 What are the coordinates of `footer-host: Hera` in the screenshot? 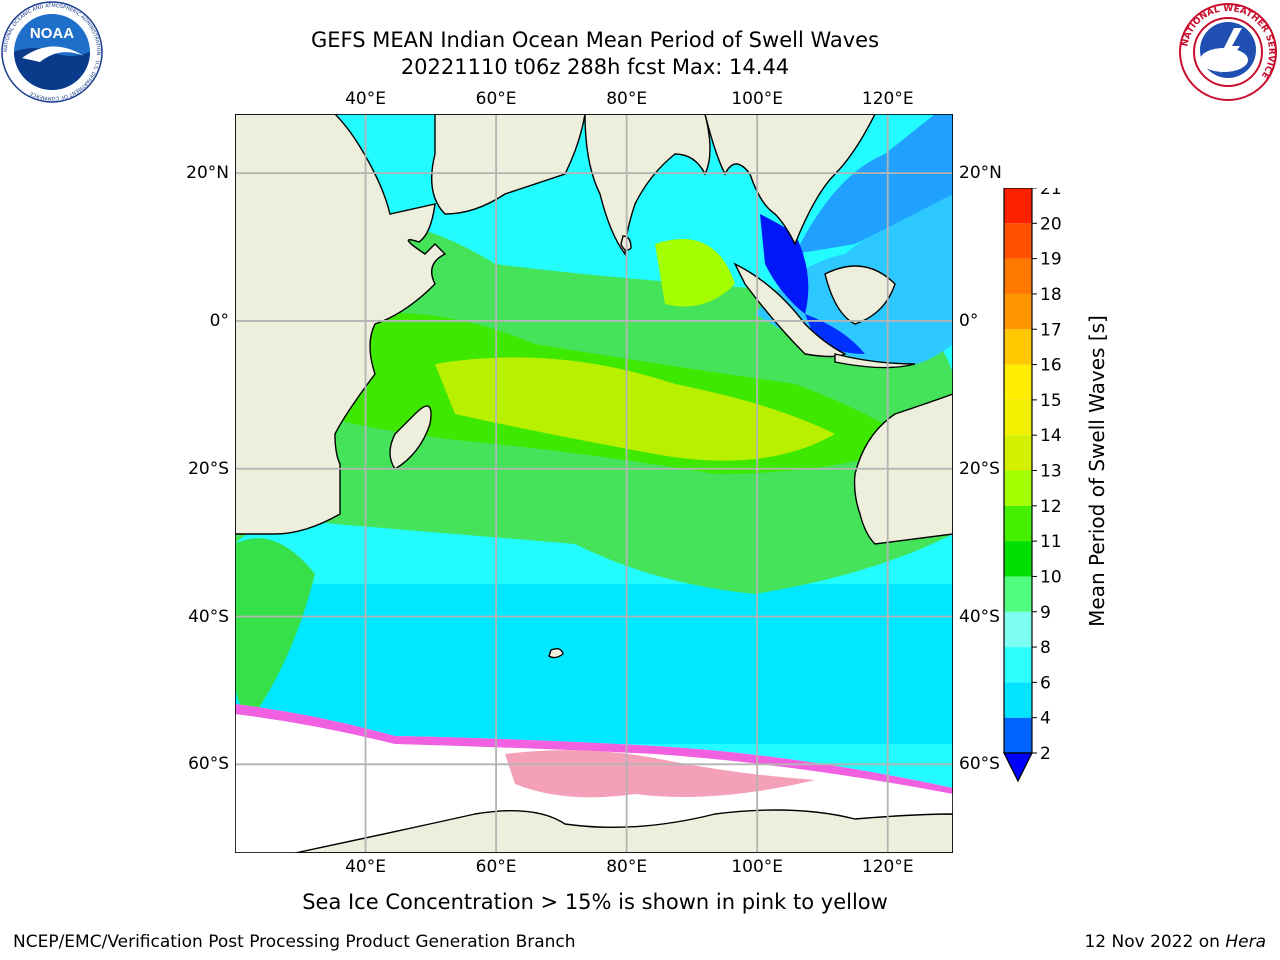 It's located at (1245, 942).